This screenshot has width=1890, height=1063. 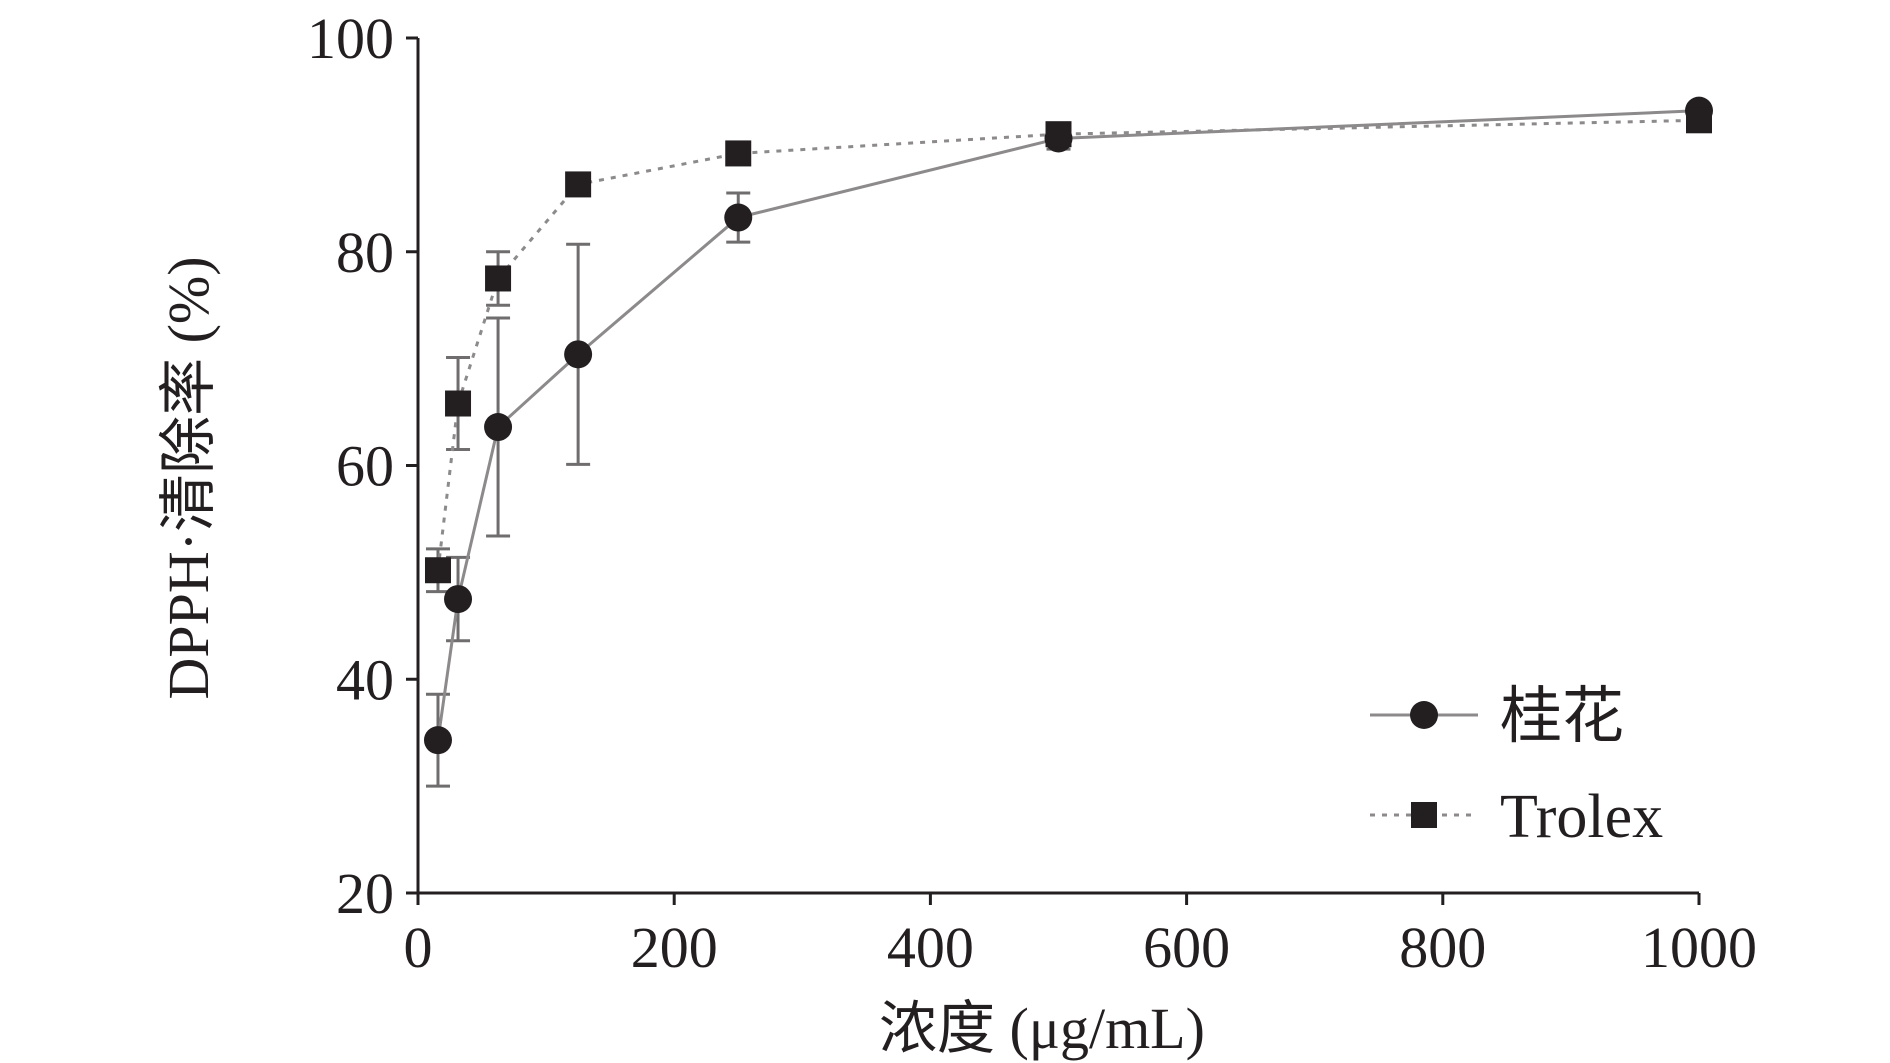 What do you see at coordinates (1699, 947) in the screenshot?
I see `x-tick-label: 1000` at bounding box center [1699, 947].